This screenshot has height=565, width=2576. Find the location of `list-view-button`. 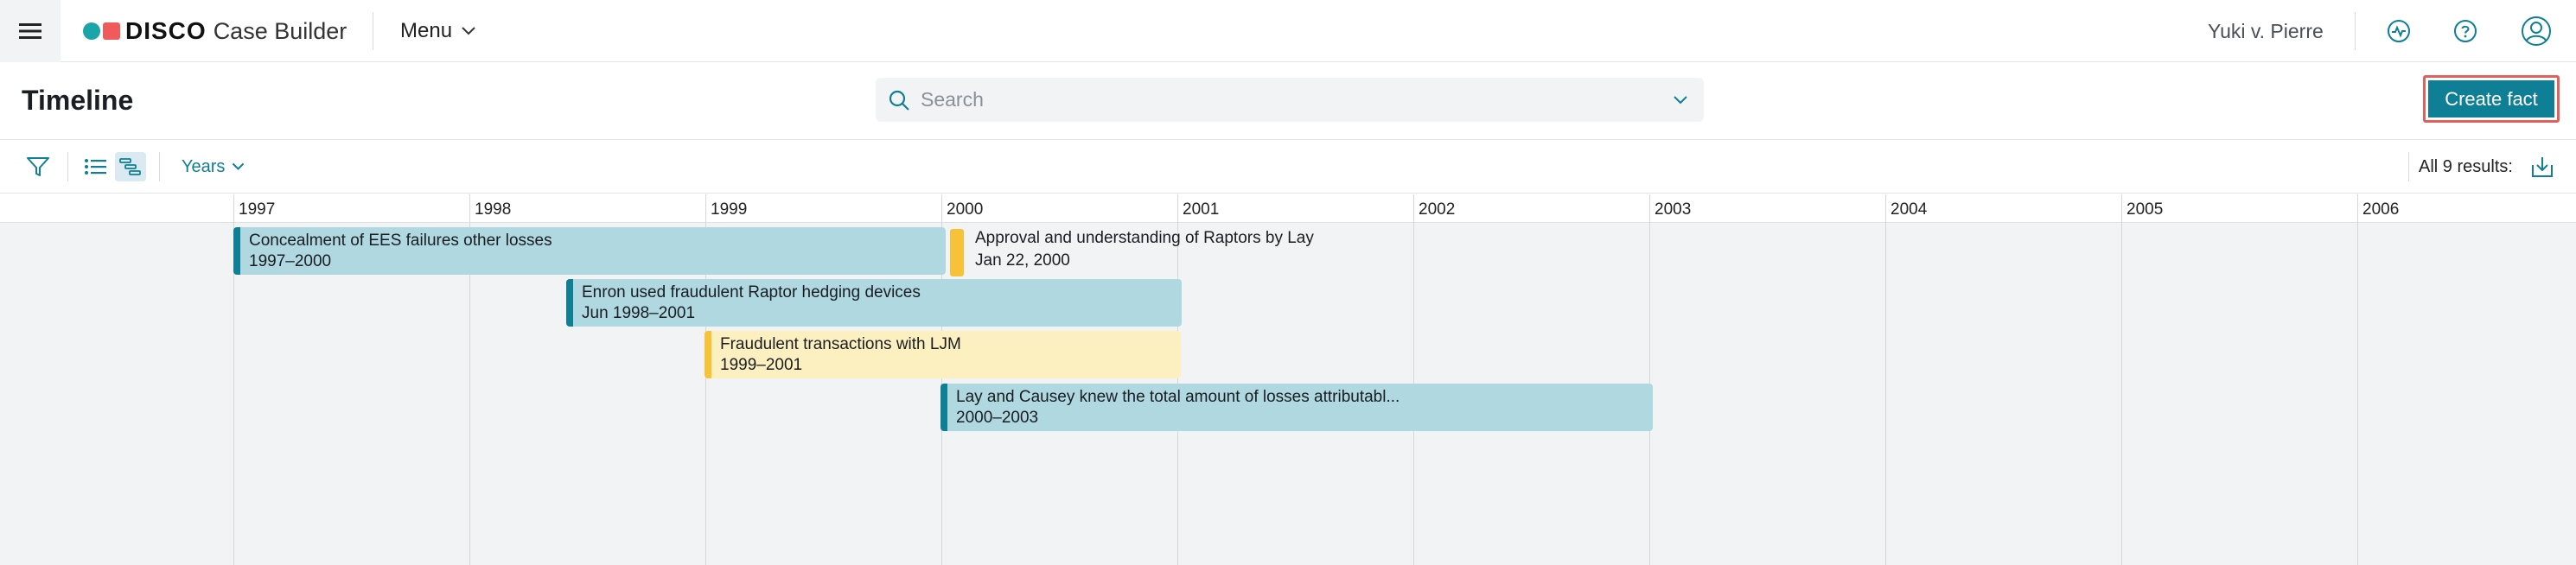

list-view-button is located at coordinates (95, 167).